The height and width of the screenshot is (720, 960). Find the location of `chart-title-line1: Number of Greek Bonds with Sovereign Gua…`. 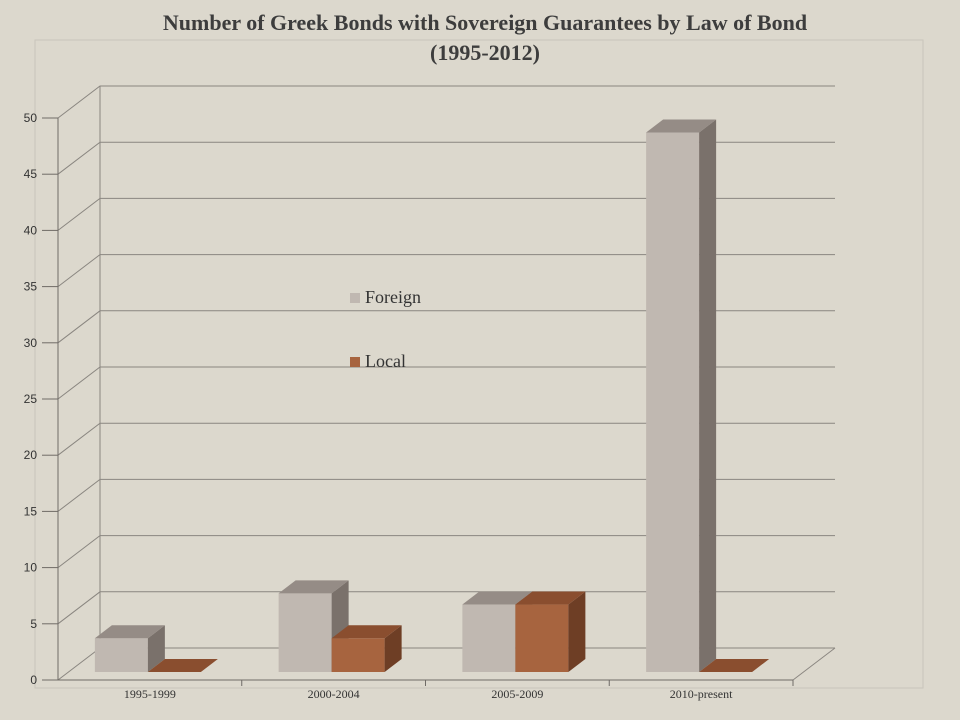

chart-title-line1: Number of Greek Bonds with Sovereign Gua… is located at coordinates (485, 22).